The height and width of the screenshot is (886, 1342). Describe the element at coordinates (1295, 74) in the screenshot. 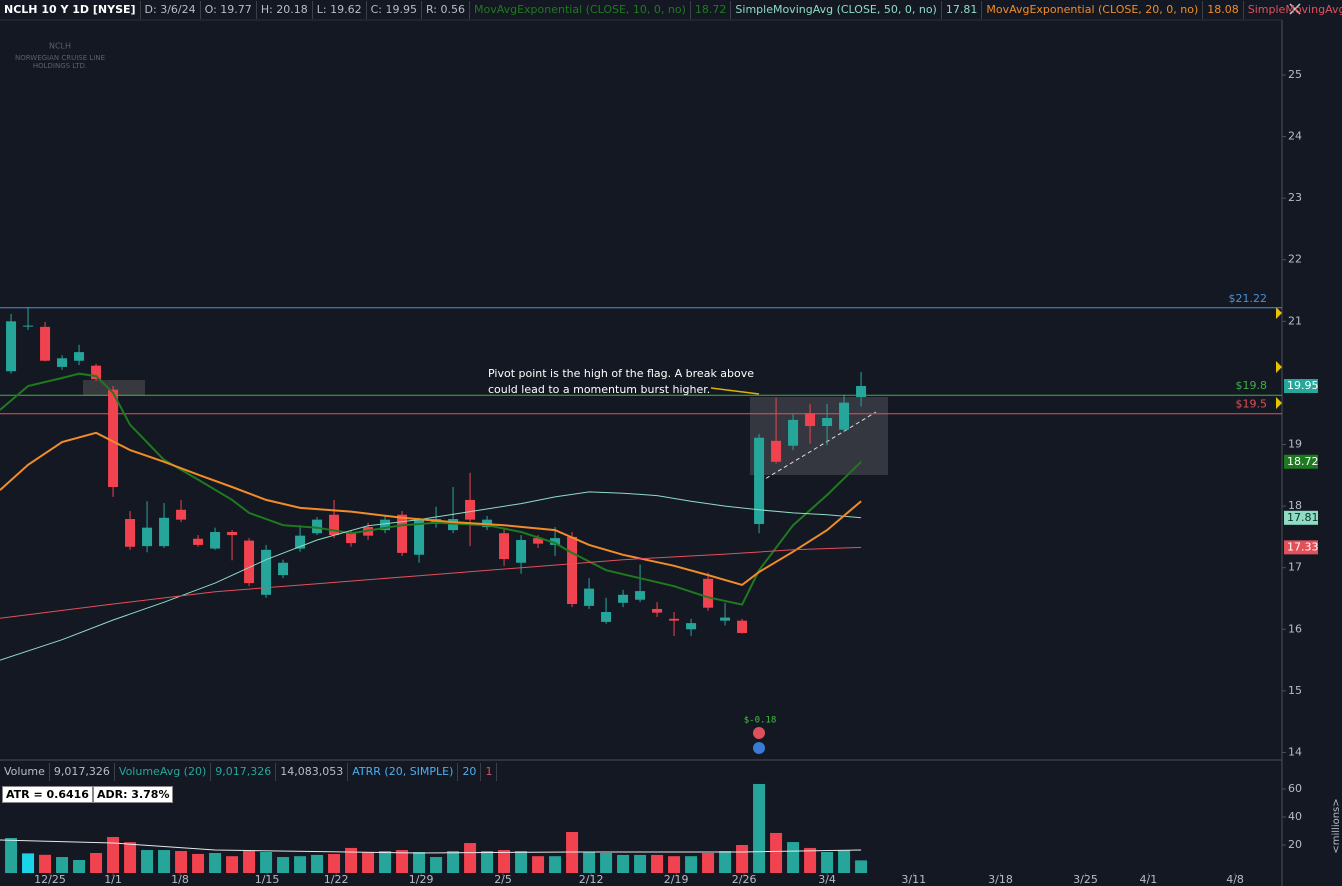

I see `y-tick-label: 25` at that location.